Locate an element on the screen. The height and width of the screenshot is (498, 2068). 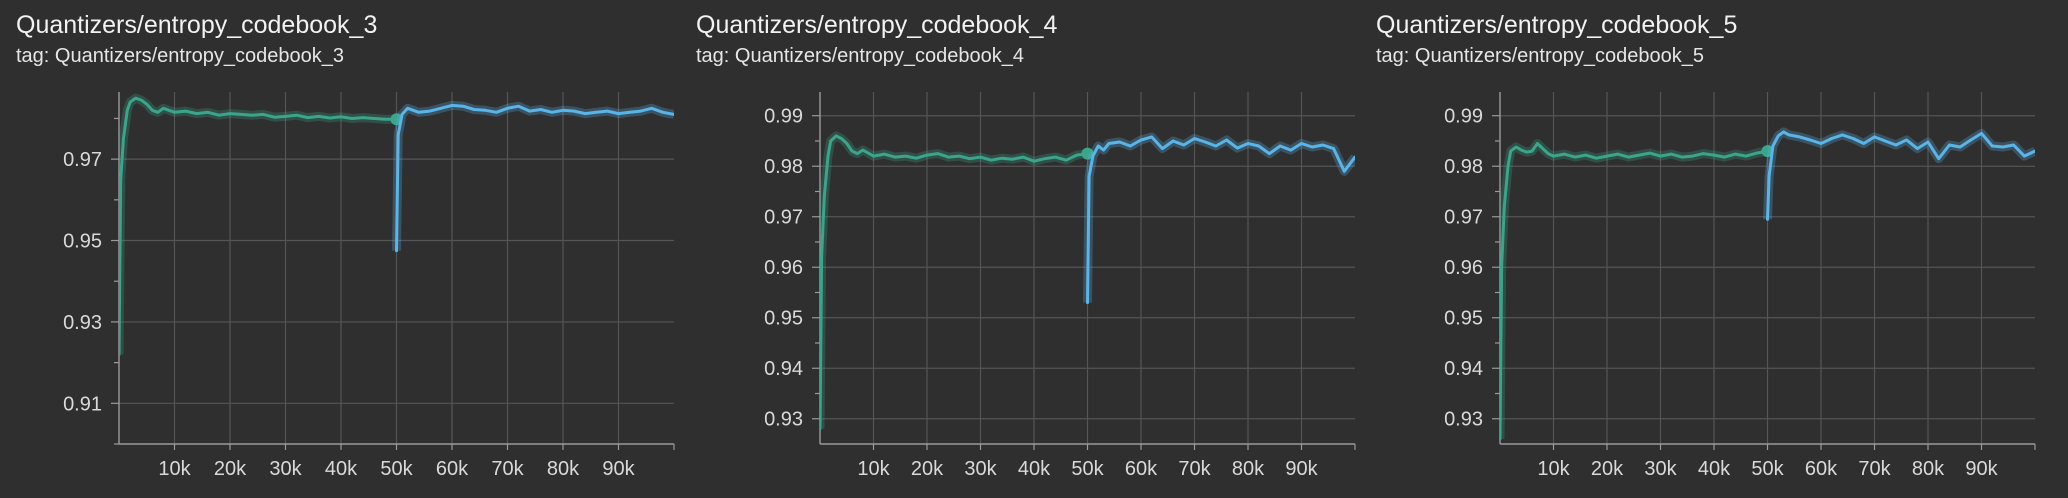
x-tick-label: 70k is located at coordinates (1194, 469).